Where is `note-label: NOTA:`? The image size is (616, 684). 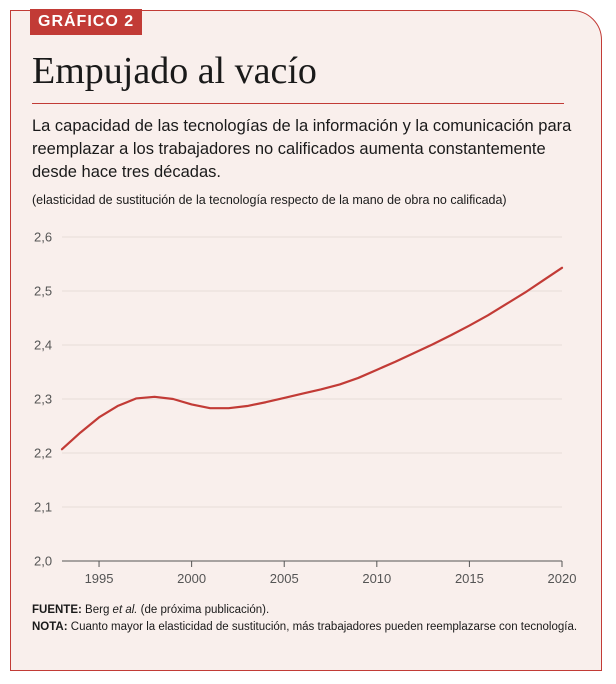 note-label: NOTA: is located at coordinates (50, 627).